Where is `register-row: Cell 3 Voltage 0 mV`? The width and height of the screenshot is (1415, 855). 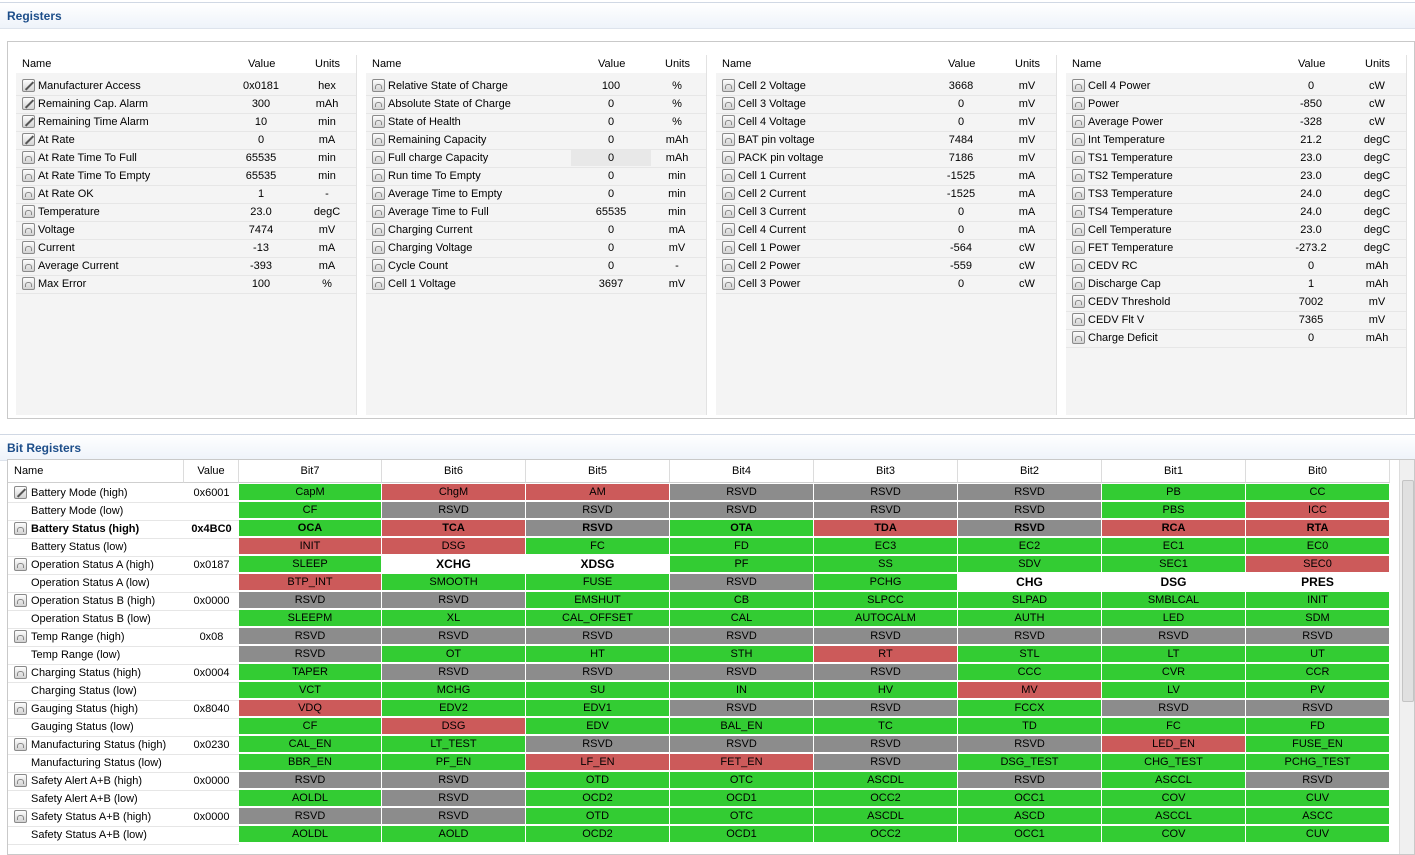 register-row: Cell 3 Voltage 0 mV is located at coordinates (886, 104).